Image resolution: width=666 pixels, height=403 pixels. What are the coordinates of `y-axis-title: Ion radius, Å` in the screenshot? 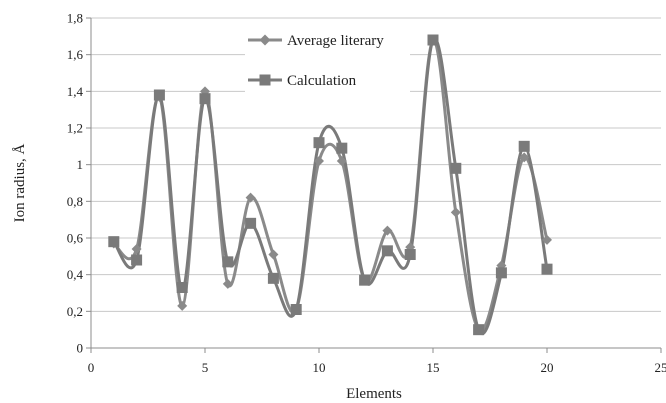 It's located at (20, 182).